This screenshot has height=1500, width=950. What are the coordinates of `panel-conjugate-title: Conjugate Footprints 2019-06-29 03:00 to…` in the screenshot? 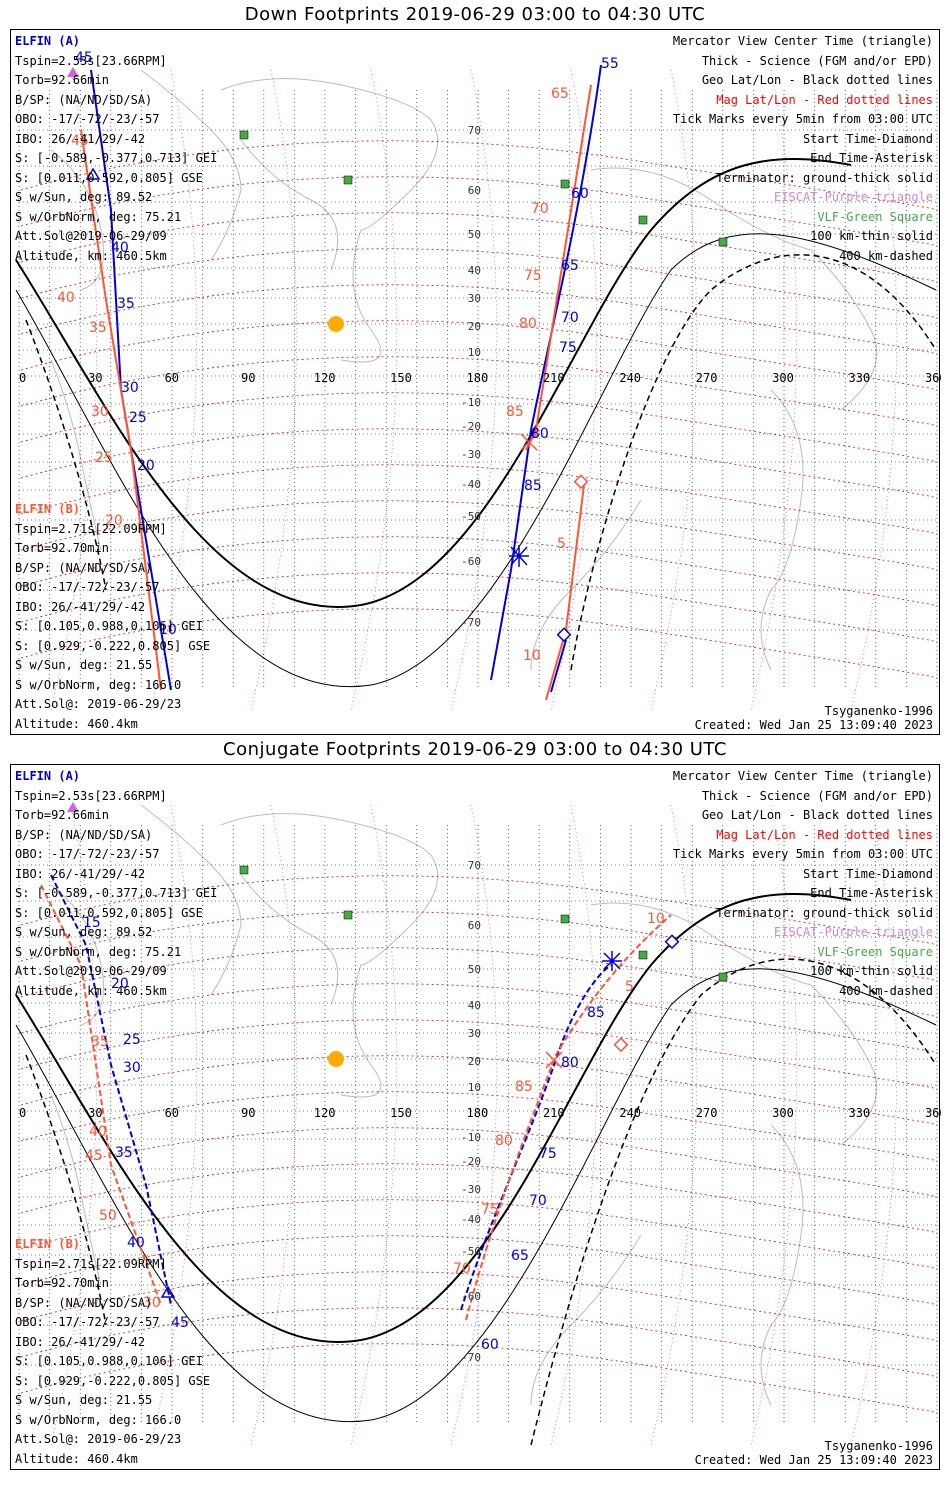 It's located at (475, 749).